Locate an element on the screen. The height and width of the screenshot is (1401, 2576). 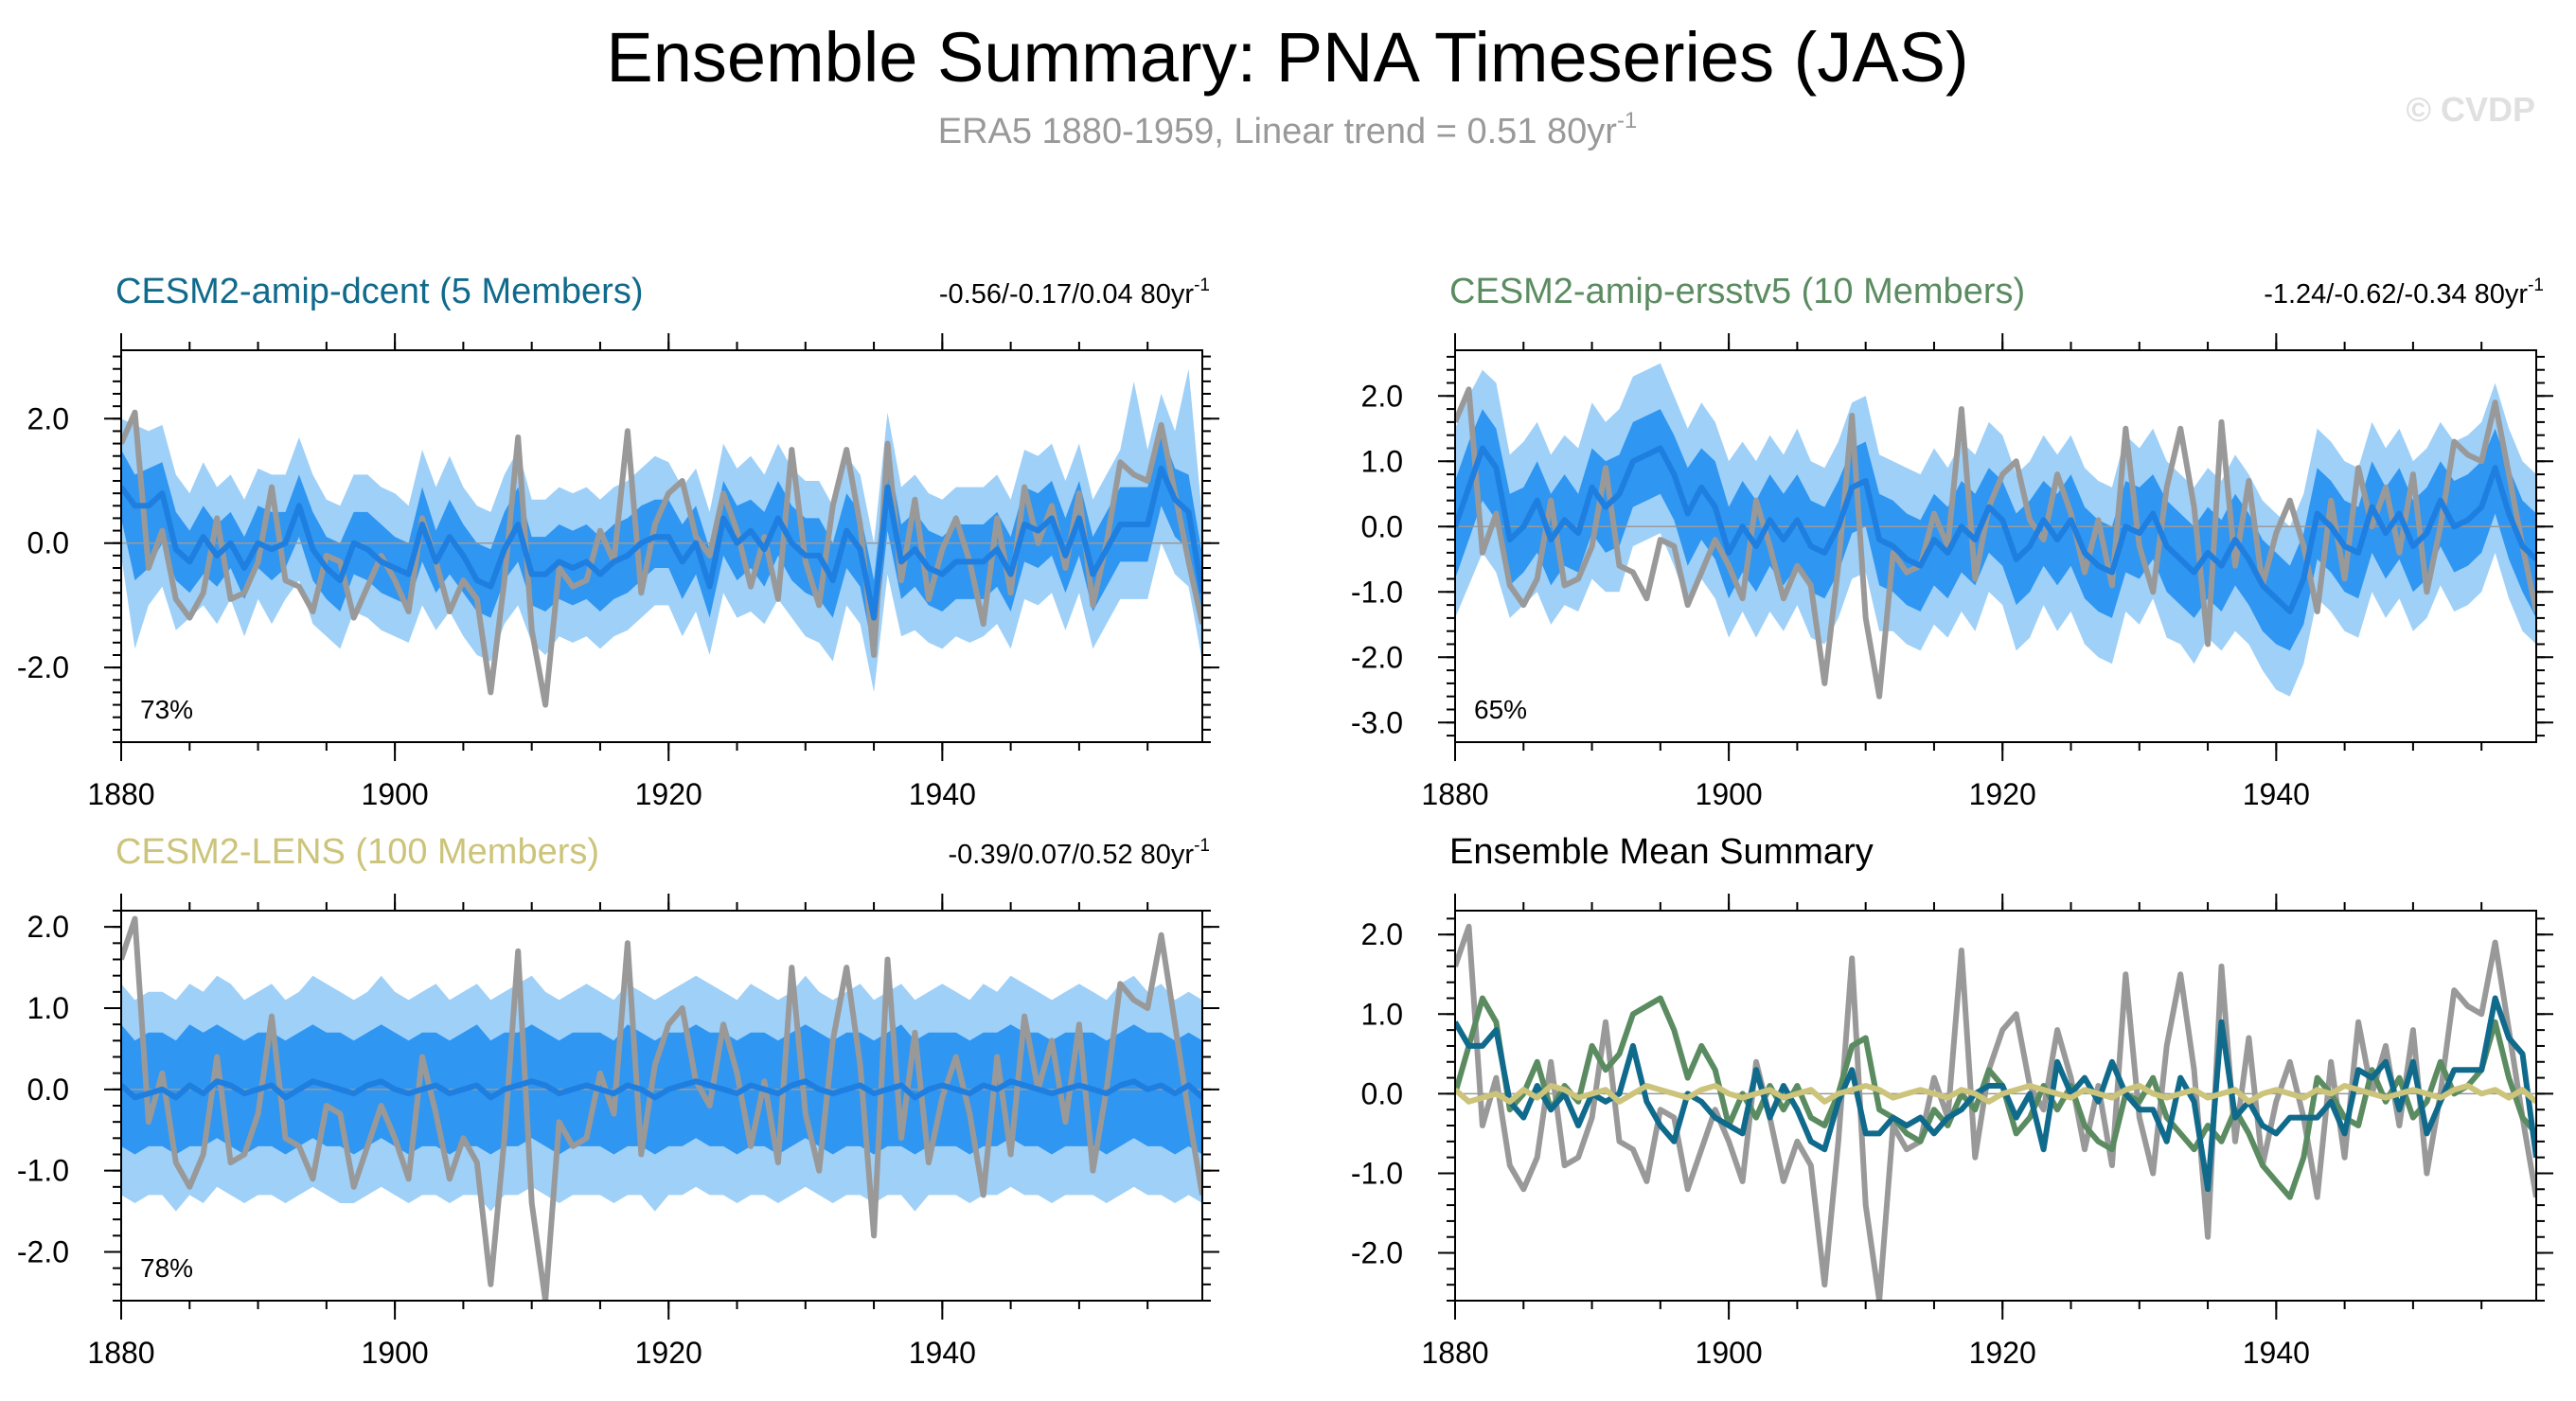
panel-title: Ensemble Mean Summary is located at coordinates (1662, 852).